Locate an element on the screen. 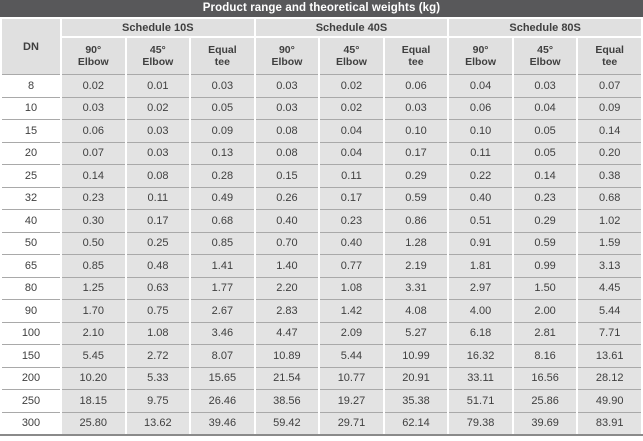 The image size is (643, 441). value-cell: 4.00 is located at coordinates (480, 311).